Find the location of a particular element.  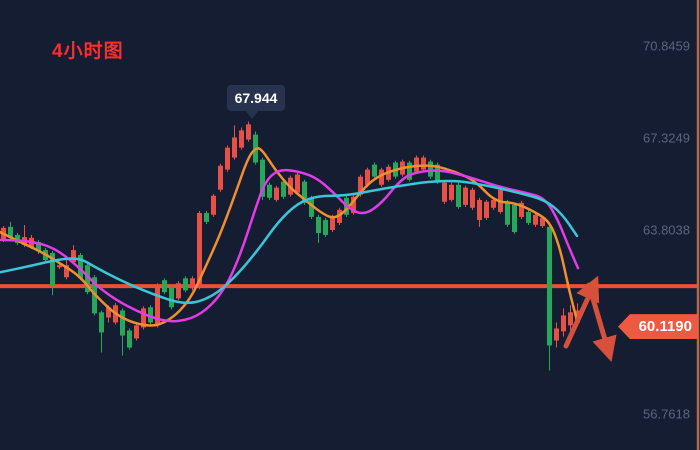

y-axis-label: 63.8038 is located at coordinates (666, 230).